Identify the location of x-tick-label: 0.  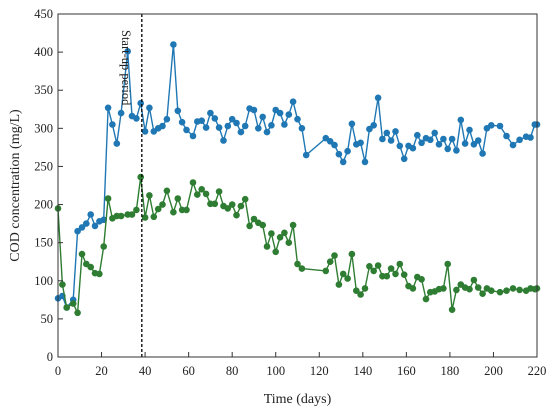
(58, 371).